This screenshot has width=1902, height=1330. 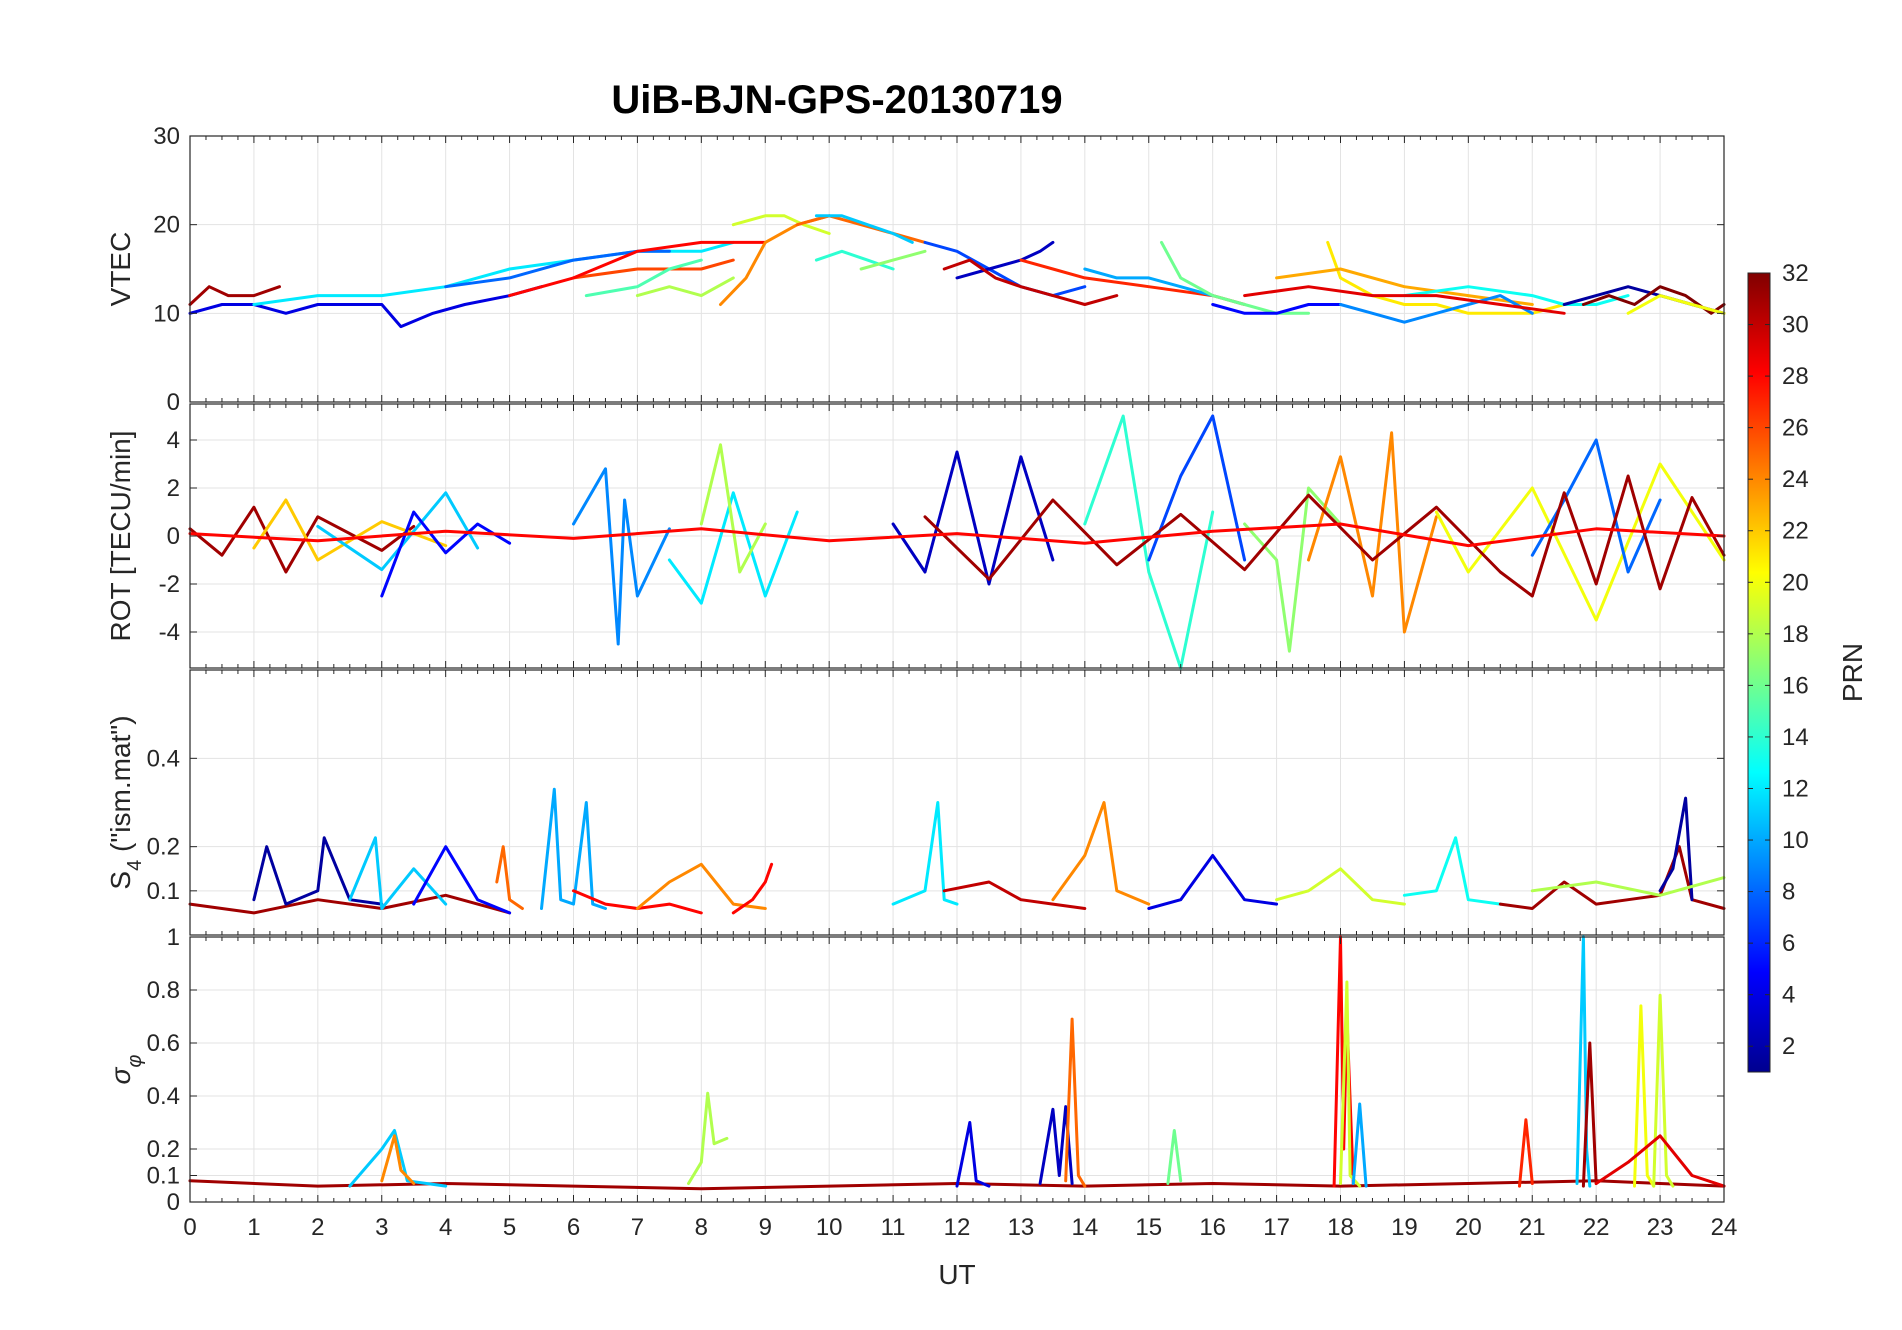 I want to click on colorbar-tick-label: 30, so click(x=1795, y=325).